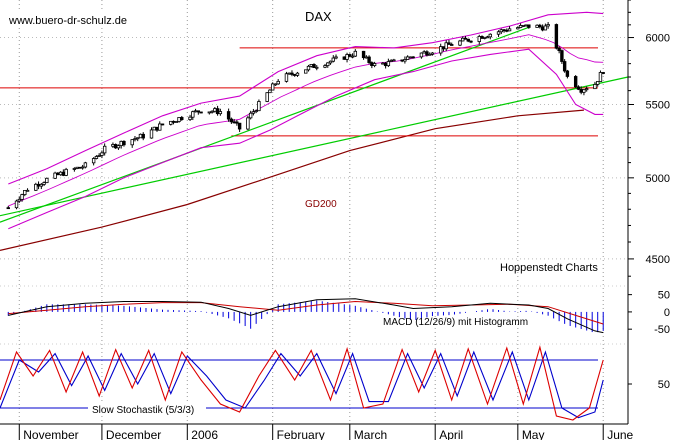 The image size is (676, 445). Describe the element at coordinates (147, 408) in the screenshot. I see `stochastic-label-box` at that location.